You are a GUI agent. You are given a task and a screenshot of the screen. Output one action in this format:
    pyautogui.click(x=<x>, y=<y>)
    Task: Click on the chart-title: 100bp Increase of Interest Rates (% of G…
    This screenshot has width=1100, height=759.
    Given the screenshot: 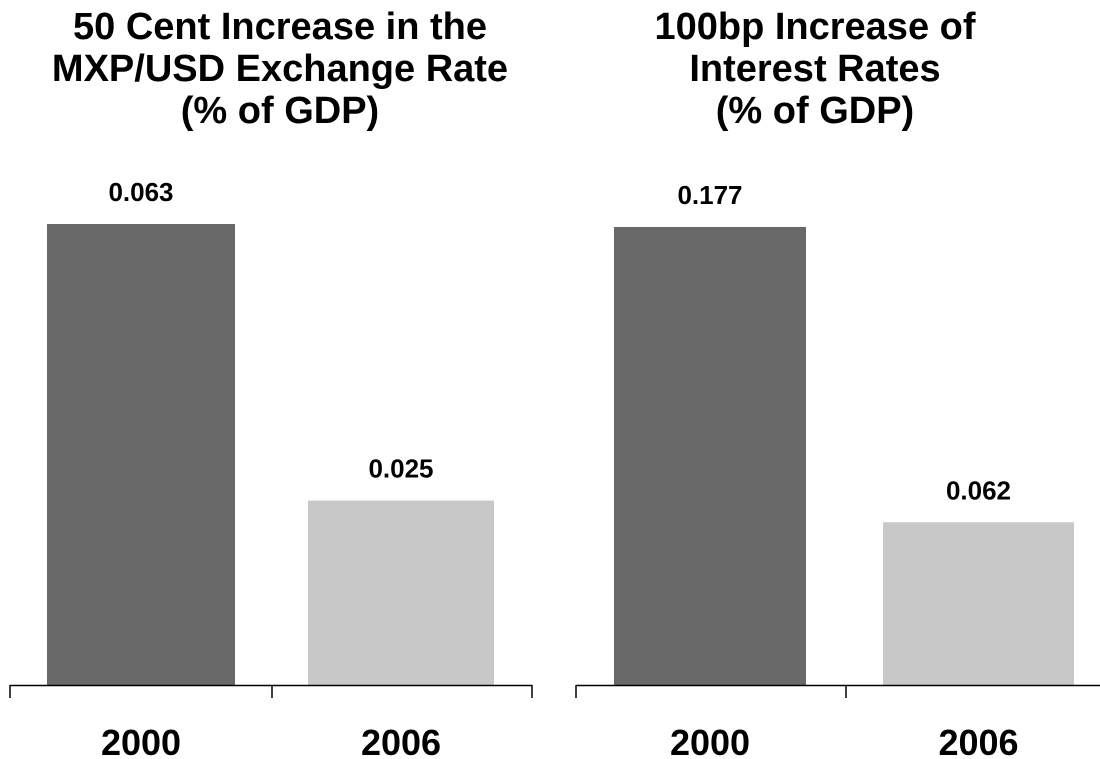 What is the action you would take?
    pyautogui.click(x=815, y=69)
    